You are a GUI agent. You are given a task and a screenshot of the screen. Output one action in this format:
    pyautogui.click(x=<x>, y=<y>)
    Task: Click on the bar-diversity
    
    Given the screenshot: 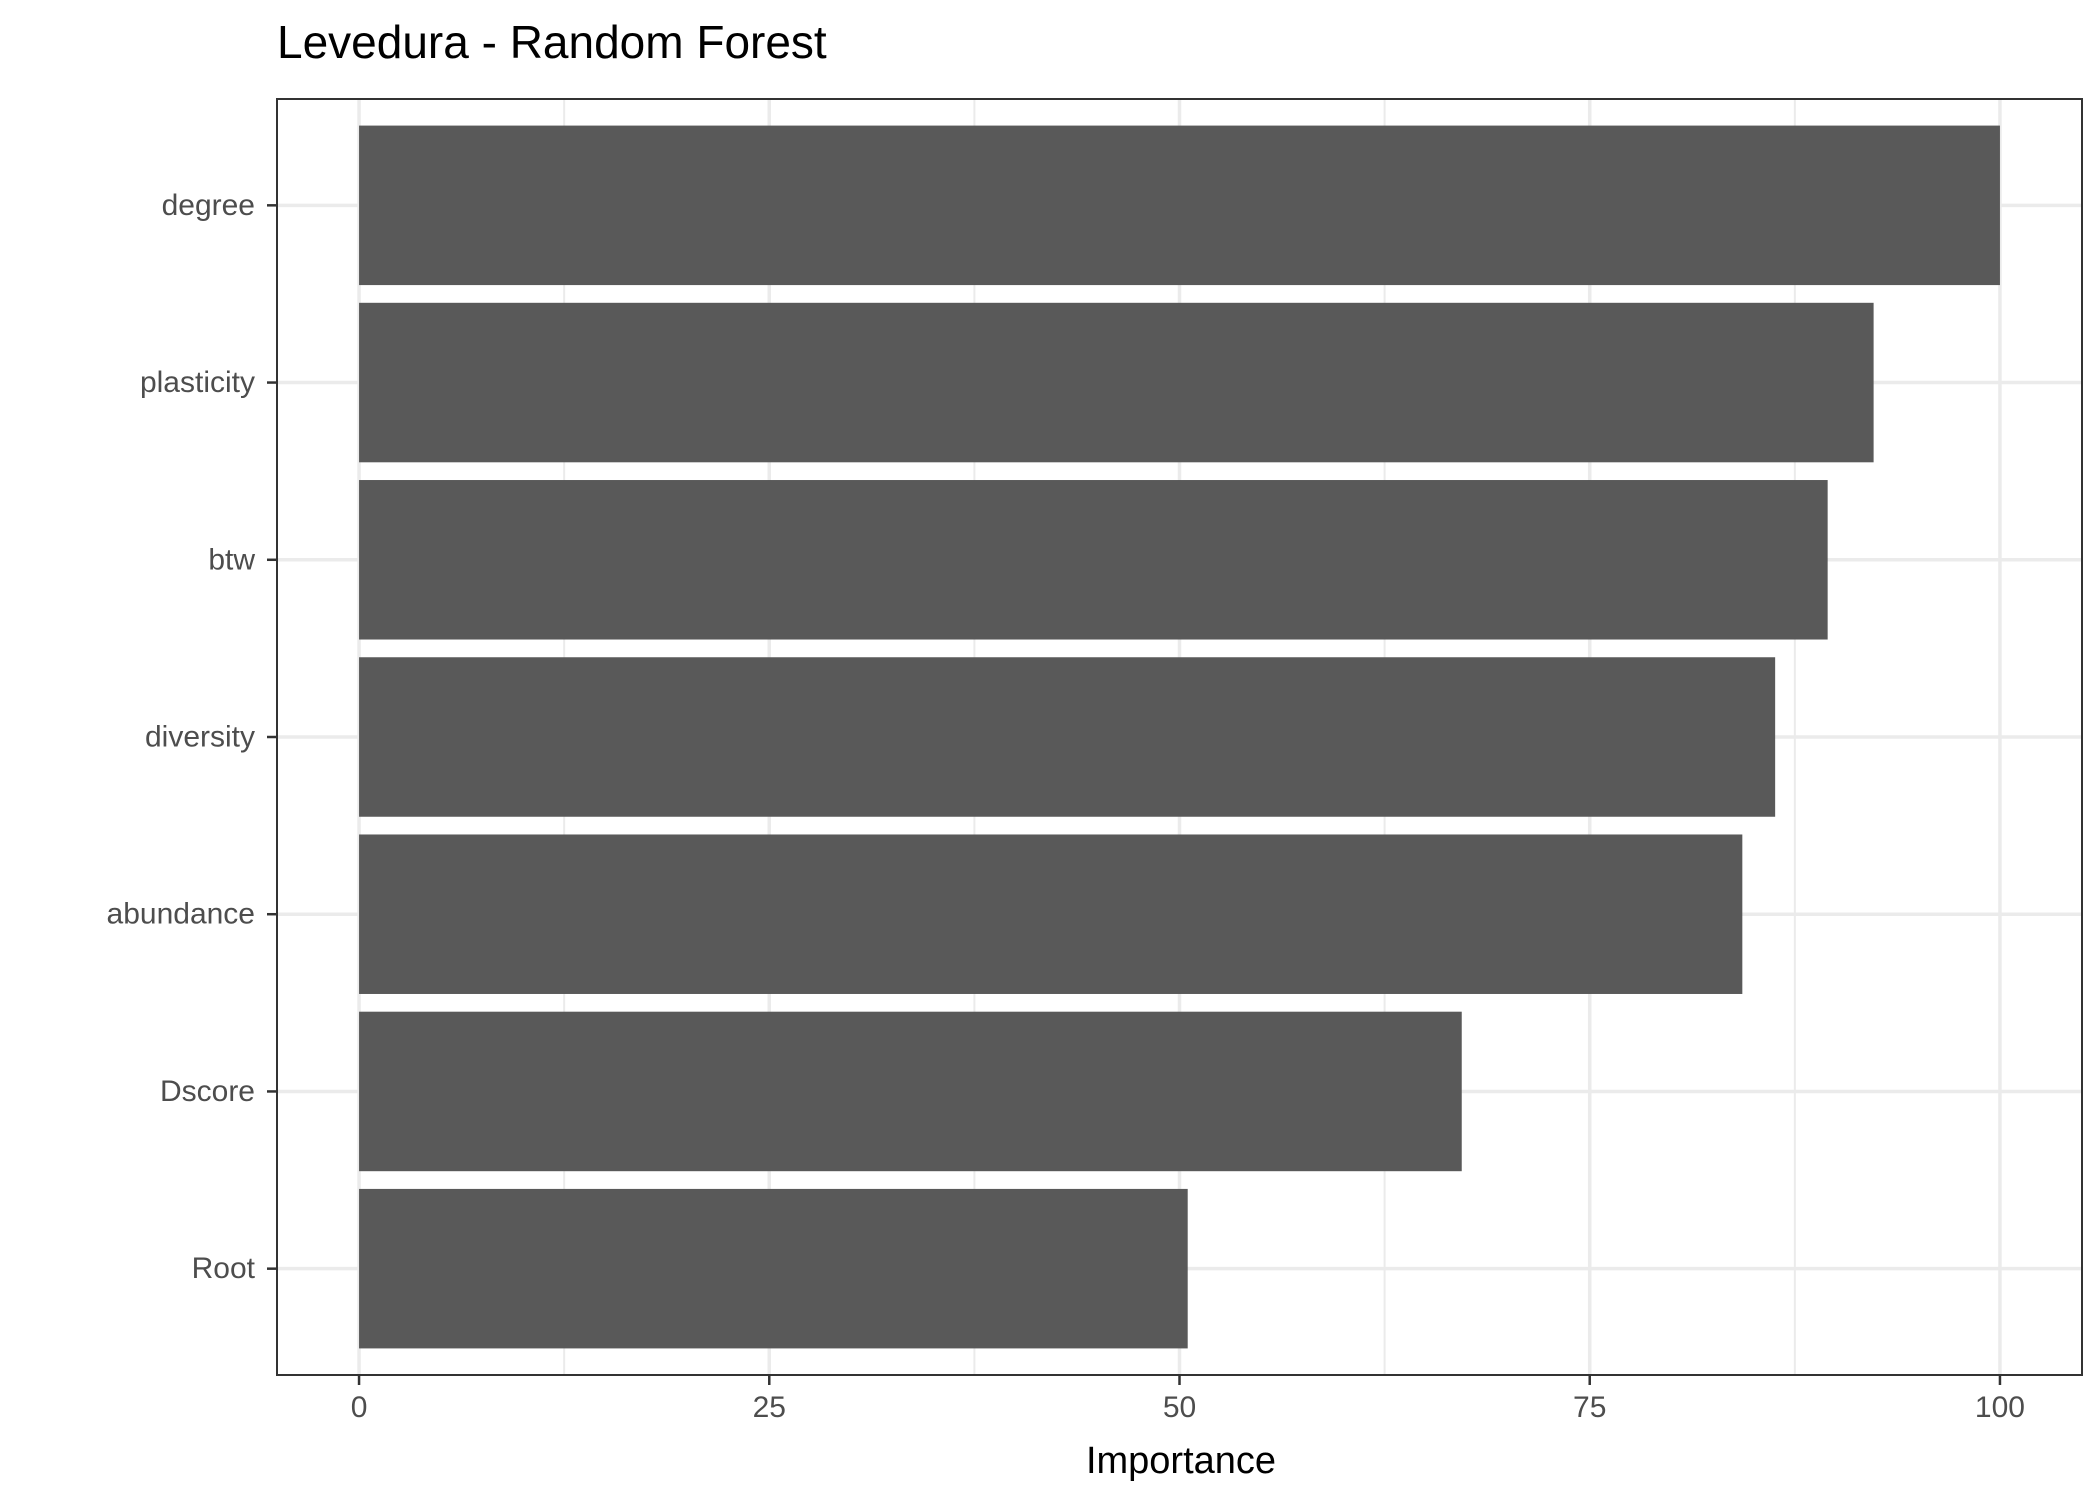 What is the action you would take?
    pyautogui.click(x=1067, y=737)
    